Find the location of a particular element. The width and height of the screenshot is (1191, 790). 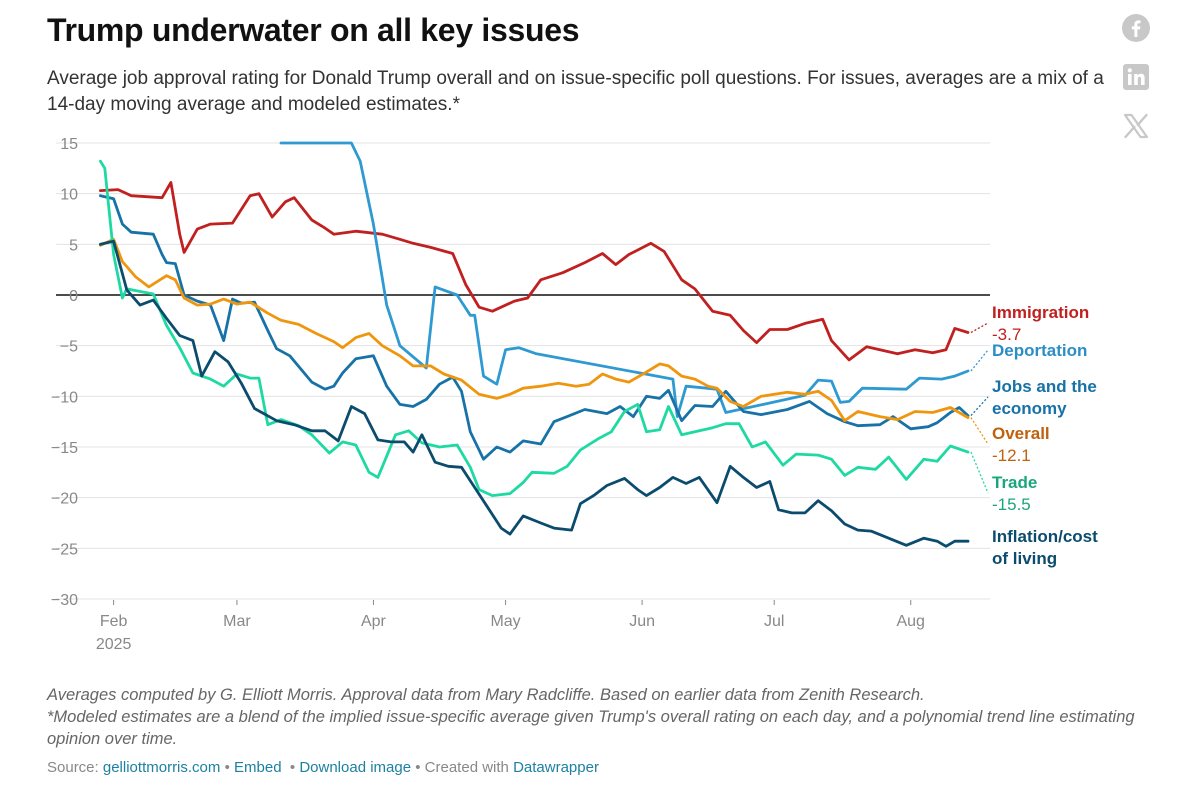

source-prefix: Source: is located at coordinates (73, 767).